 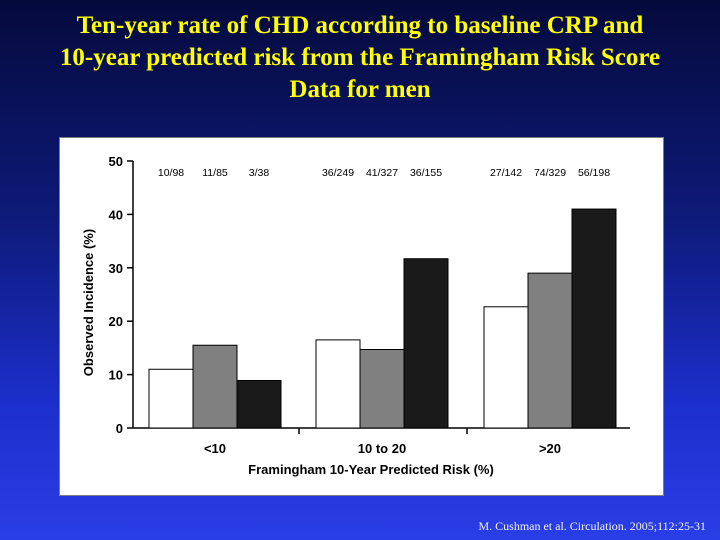 What do you see at coordinates (360, 89) in the screenshot?
I see `title-line-3: Data for men` at bounding box center [360, 89].